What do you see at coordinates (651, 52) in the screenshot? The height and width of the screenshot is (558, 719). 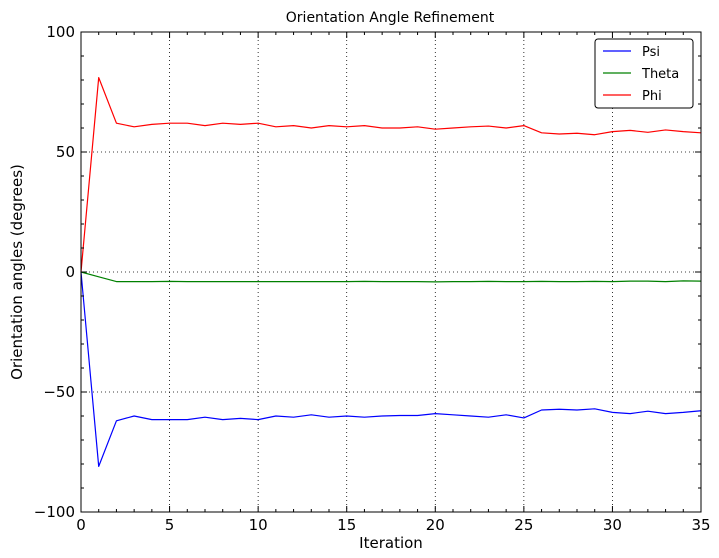 I see `legend-label-psi: Psi` at bounding box center [651, 52].